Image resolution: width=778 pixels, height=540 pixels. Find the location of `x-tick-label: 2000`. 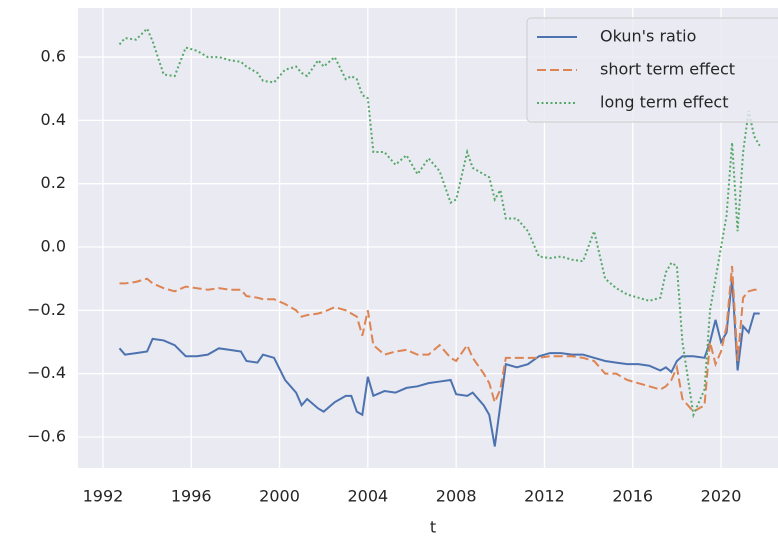

x-tick-label: 2000 is located at coordinates (279, 496).